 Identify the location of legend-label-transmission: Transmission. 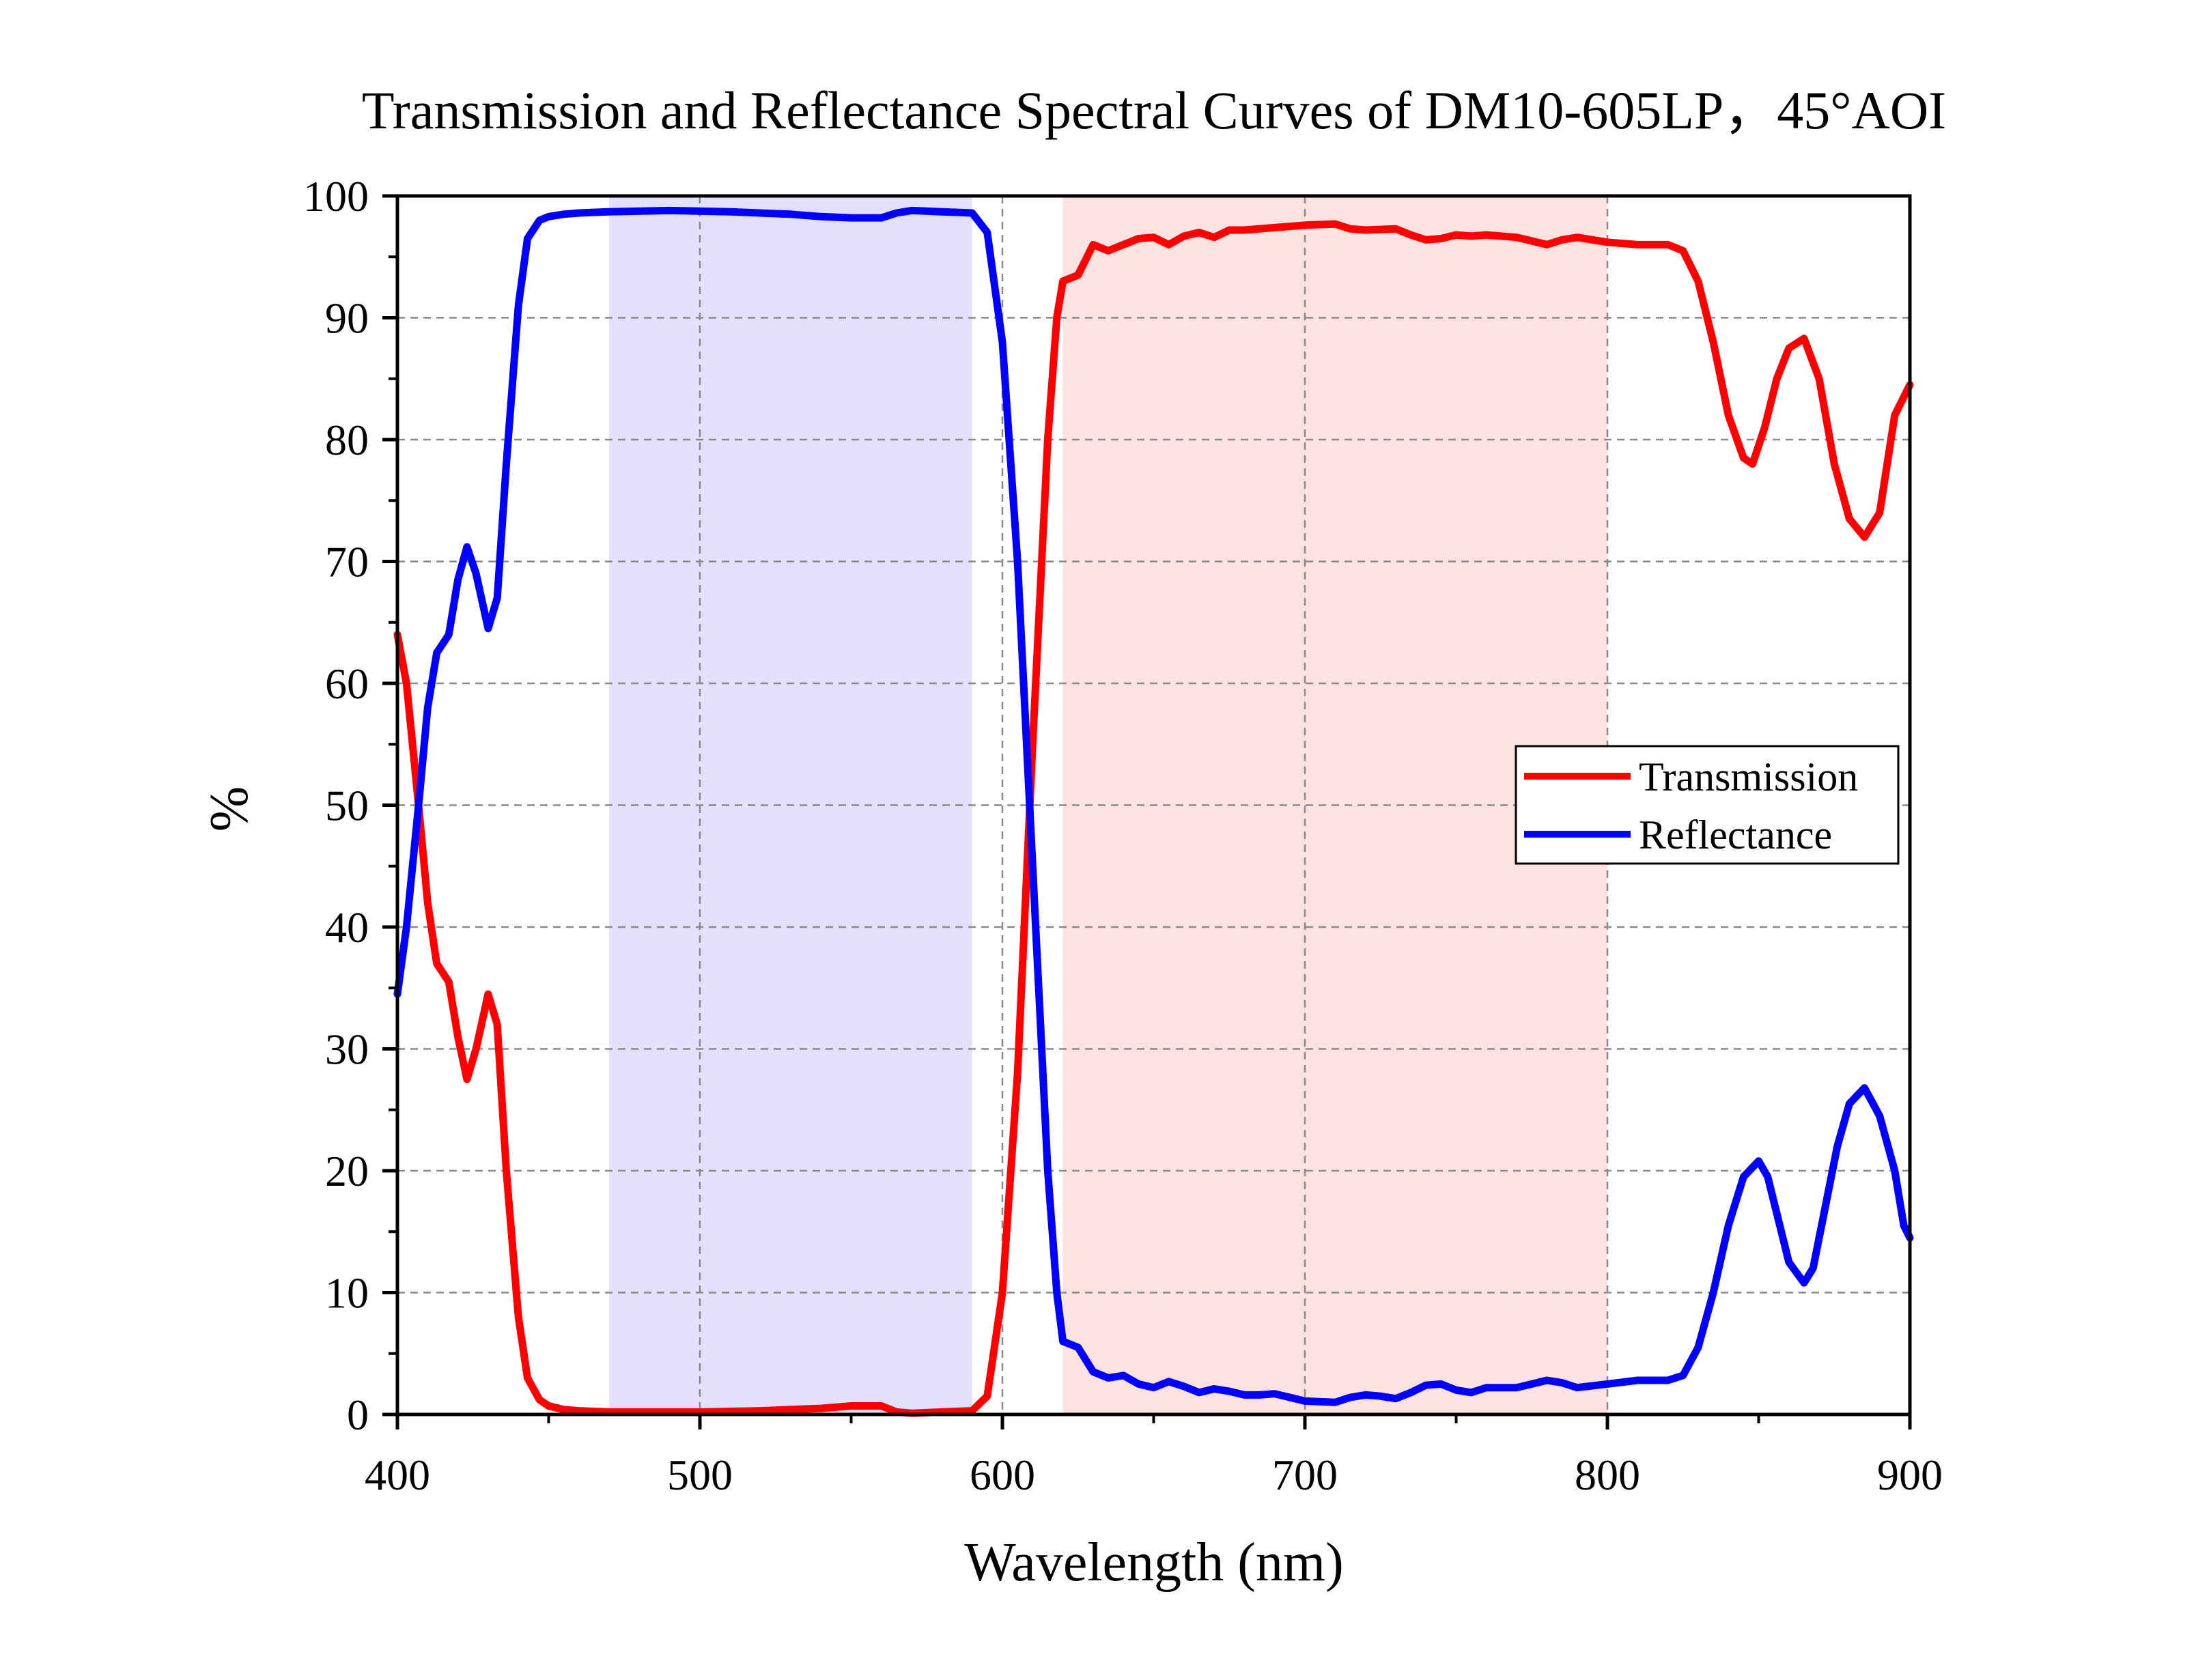
(1749, 776).